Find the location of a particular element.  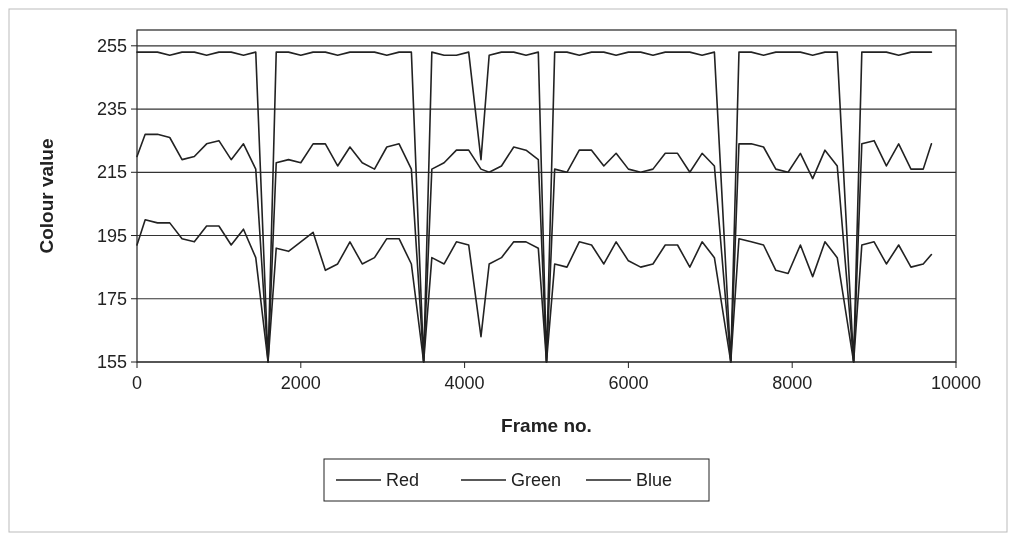

legend-label: Red is located at coordinates (403, 480).